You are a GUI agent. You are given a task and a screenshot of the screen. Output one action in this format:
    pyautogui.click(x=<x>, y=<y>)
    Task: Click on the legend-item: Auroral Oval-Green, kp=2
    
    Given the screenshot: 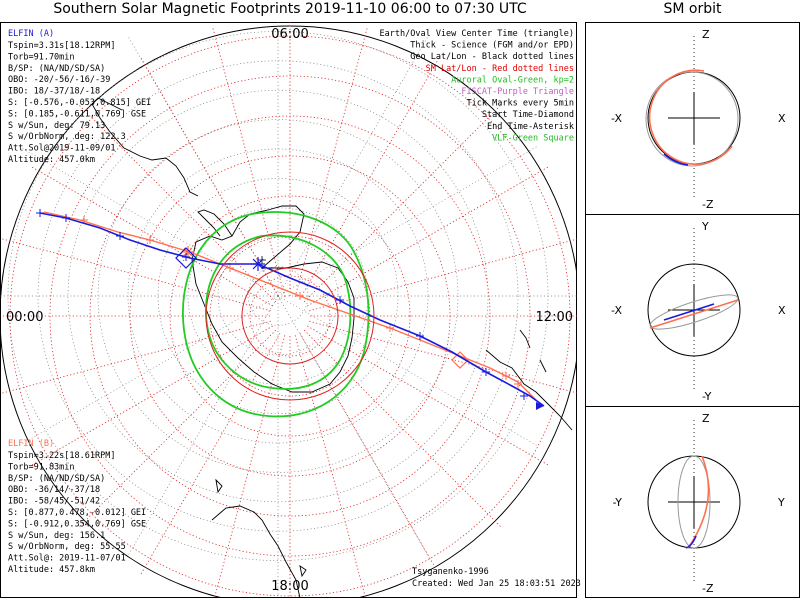 What is the action you would take?
    pyautogui.click(x=512, y=80)
    